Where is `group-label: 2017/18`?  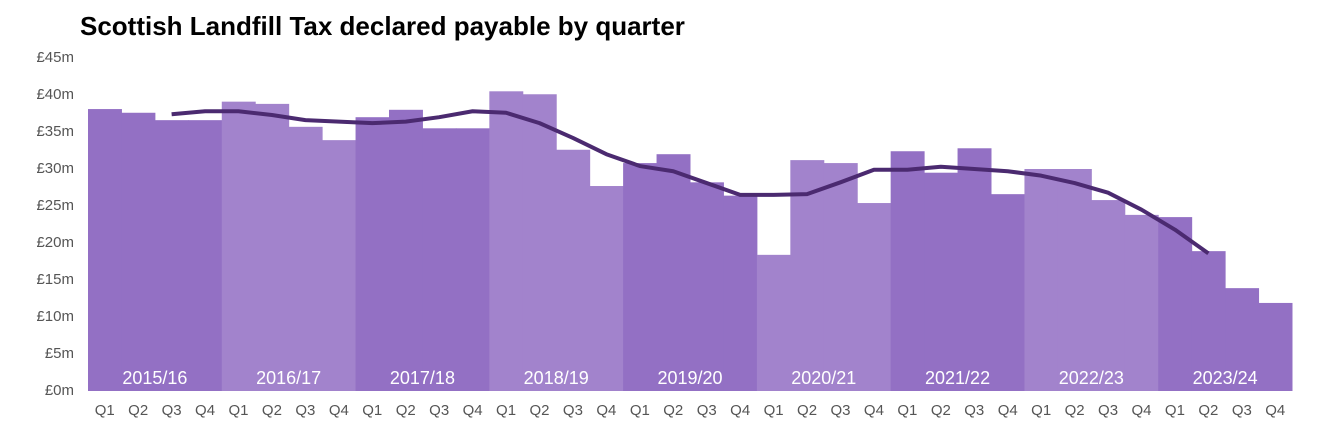 group-label: 2017/18 is located at coordinates (422, 378).